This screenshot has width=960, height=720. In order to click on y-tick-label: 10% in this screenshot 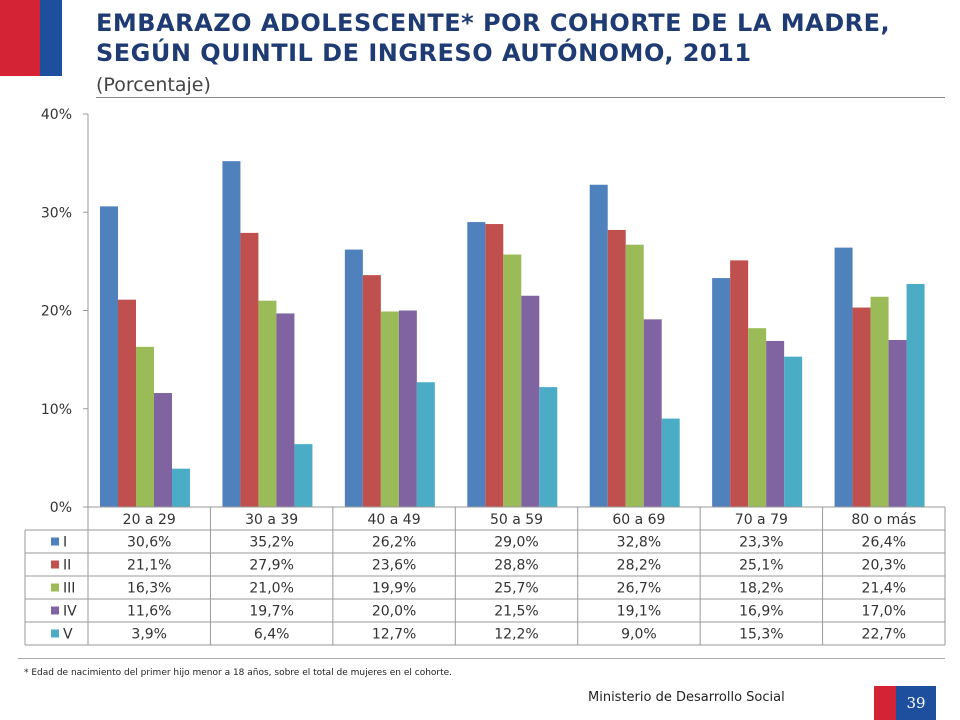, I will do `click(56, 410)`.